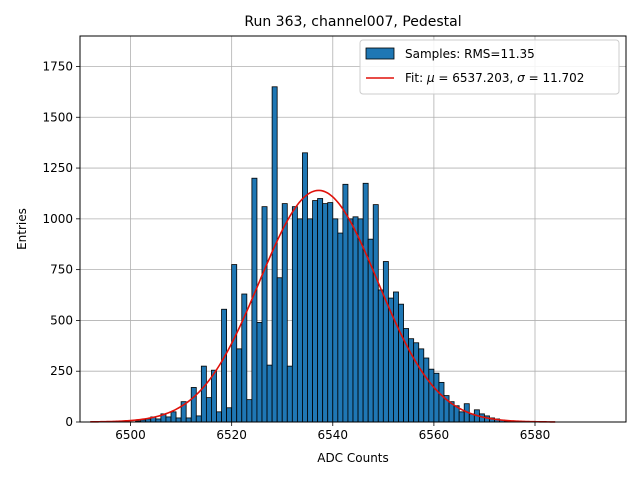 The width and height of the screenshot is (640, 484). I want to click on x-axis-label: ADC Counts, so click(353, 458).